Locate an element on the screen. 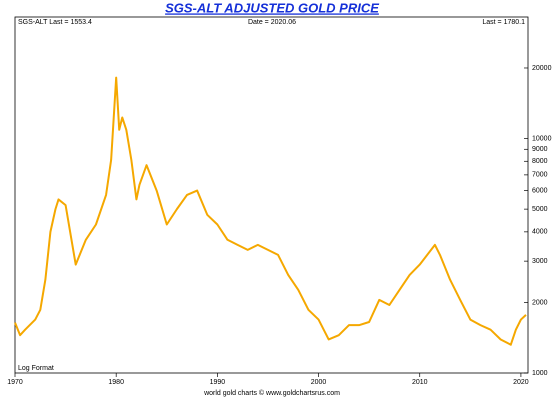  x-tick-label: 1990 is located at coordinates (218, 382).